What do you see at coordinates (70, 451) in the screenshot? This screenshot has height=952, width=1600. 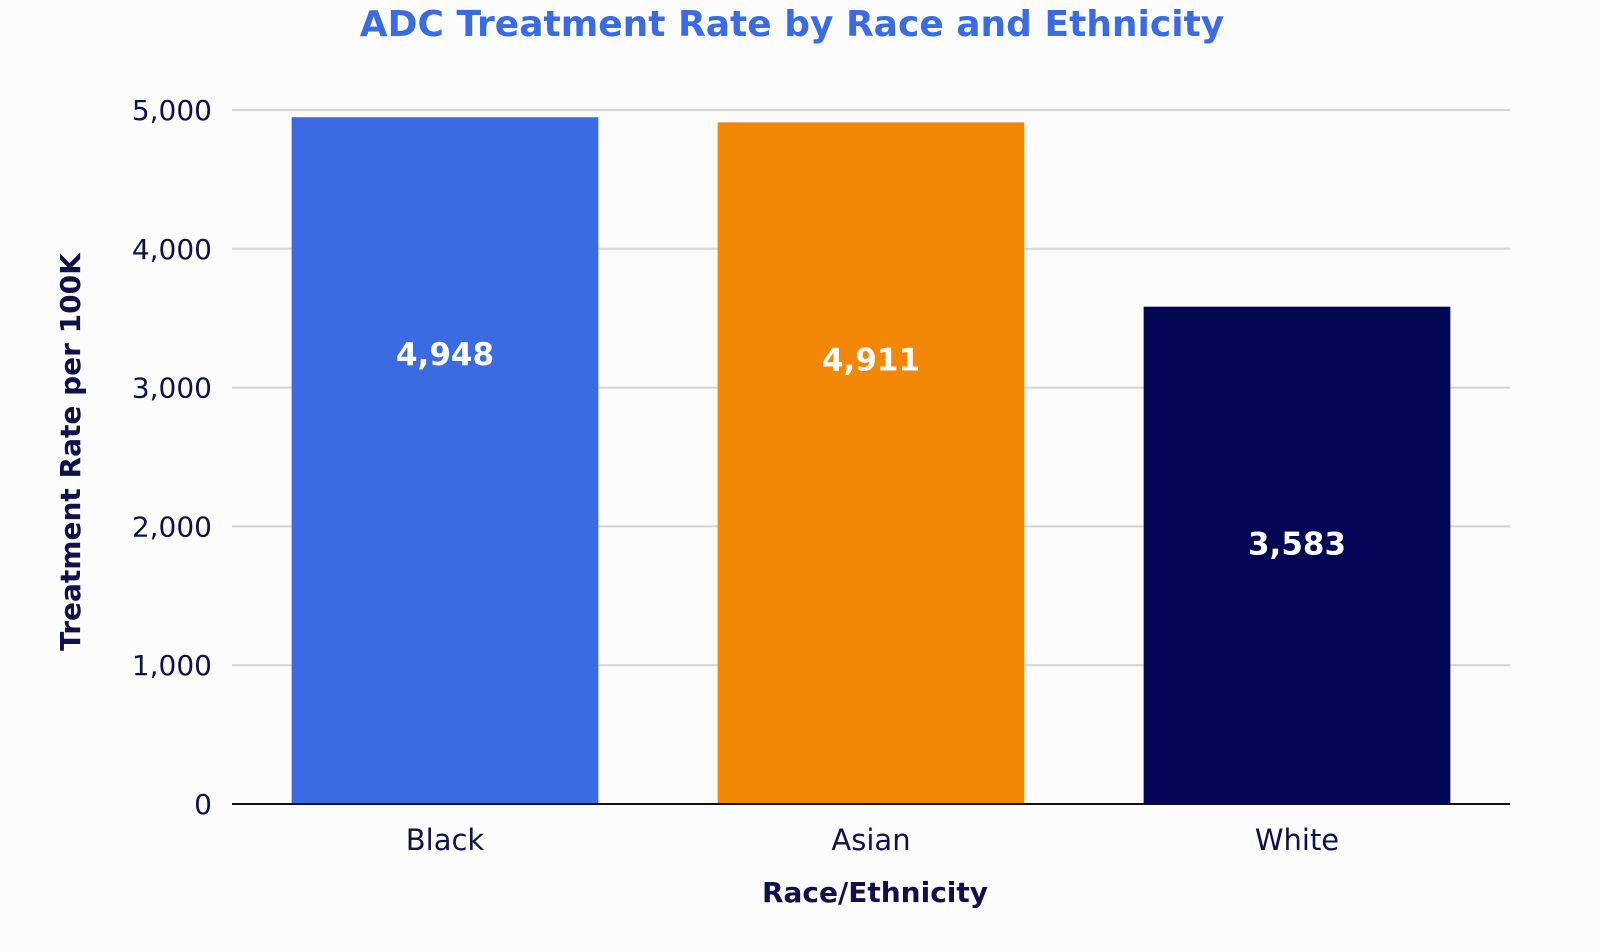 I see `y-axis-label: Treatment Rate per 100K` at bounding box center [70, 451].